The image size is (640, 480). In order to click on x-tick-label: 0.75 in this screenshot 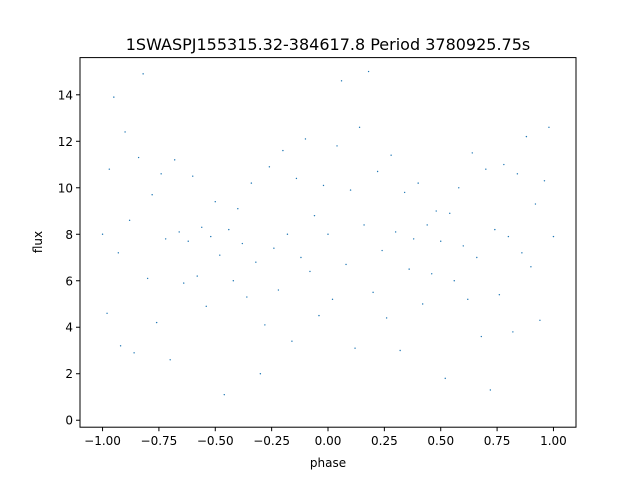, I will do `click(497, 441)`.